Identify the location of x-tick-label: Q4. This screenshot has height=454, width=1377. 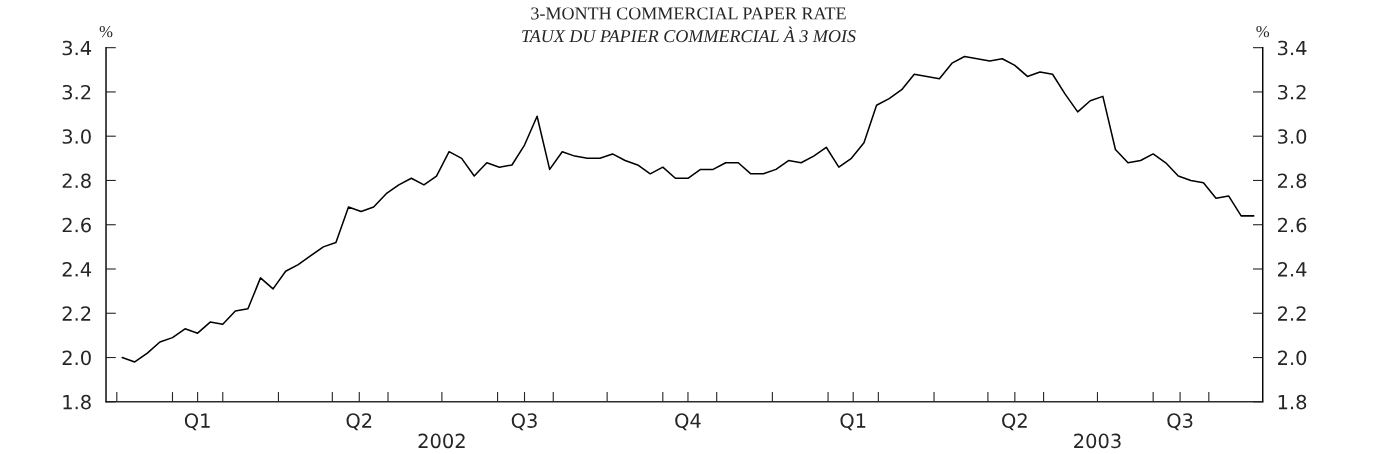
(688, 422).